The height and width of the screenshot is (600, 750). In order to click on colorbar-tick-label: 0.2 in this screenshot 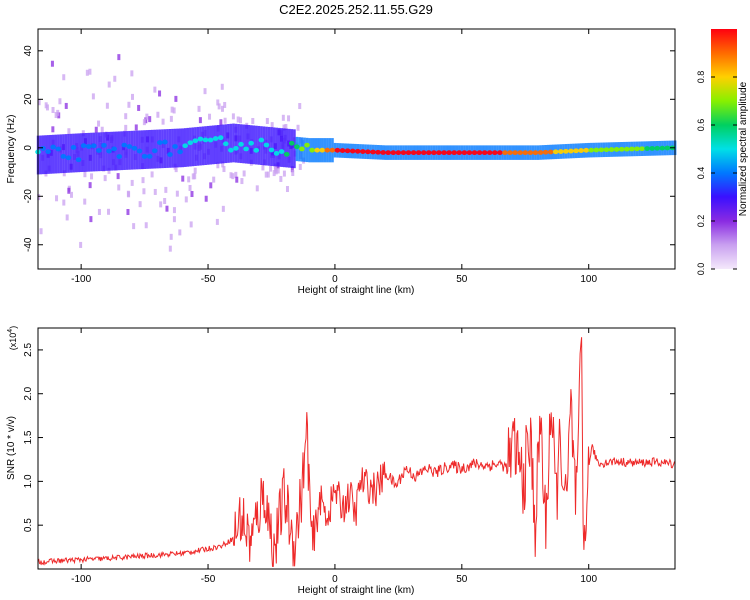, I will do `click(701, 221)`.